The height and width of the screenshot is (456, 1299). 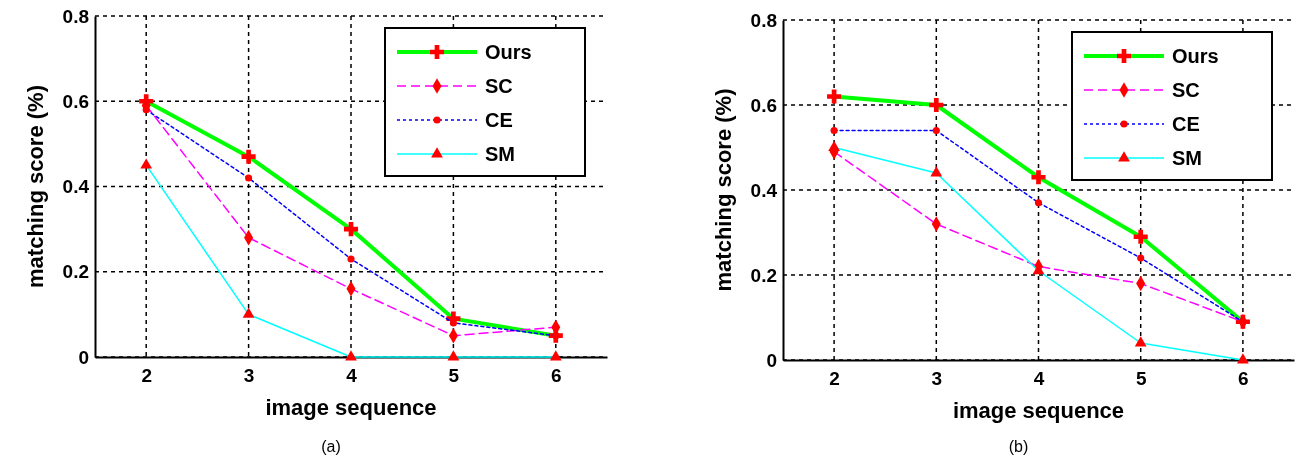 I want to click on text: (b), so click(x=1018, y=446).